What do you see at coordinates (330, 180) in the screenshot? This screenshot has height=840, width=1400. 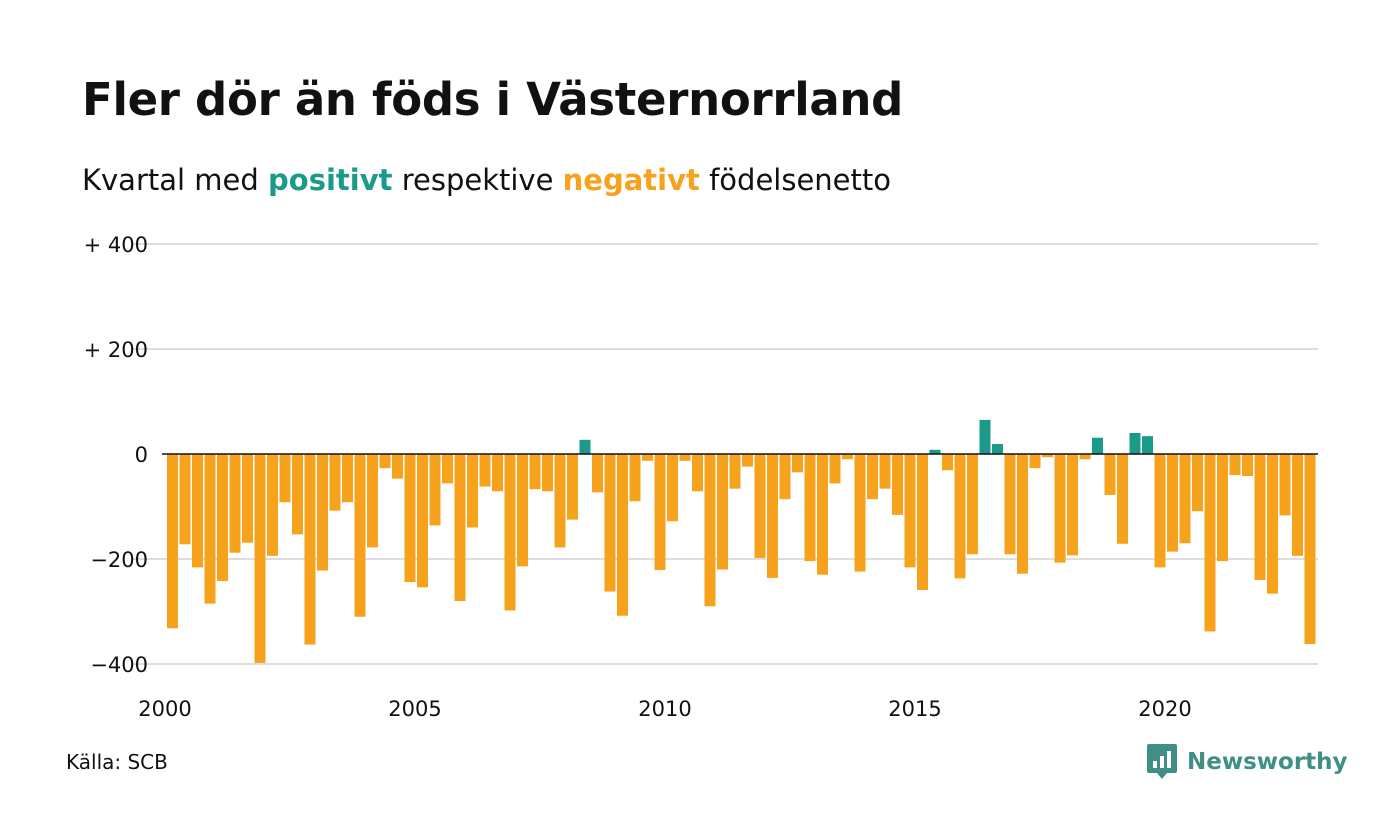 I see `subtitle-positive-word: positivt` at bounding box center [330, 180].